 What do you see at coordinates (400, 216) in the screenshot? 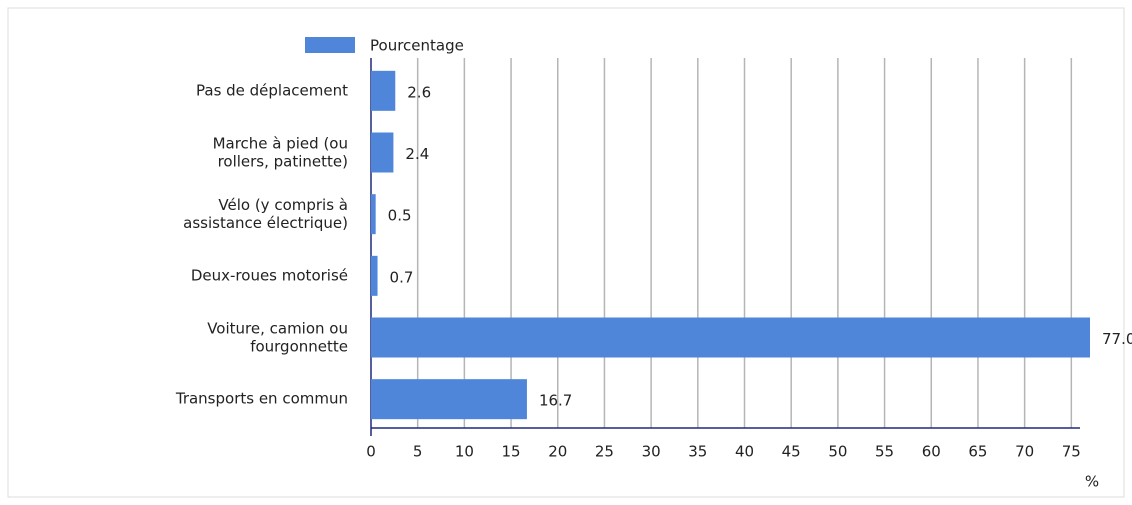
I see `value-label: 0.5` at bounding box center [400, 216].